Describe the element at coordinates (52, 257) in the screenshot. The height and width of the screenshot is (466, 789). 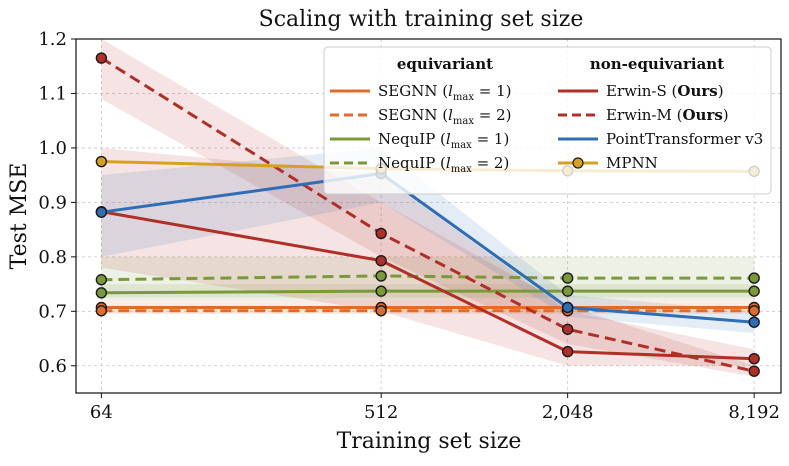
I see `y-tick-label: 0.8` at that location.